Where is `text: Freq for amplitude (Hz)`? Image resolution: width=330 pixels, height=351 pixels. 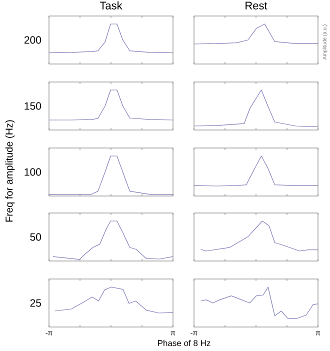 text: Freq for amplitude (Hz) is located at coordinates (10, 171).